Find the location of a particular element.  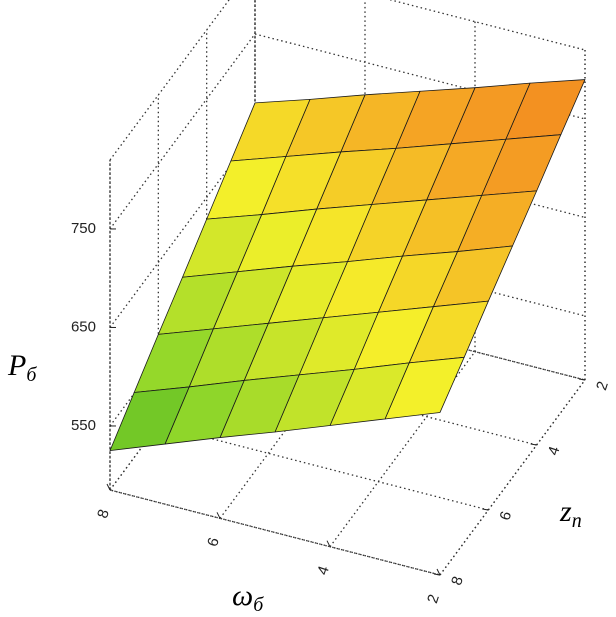

y-tick-label: 8 is located at coordinates (457, 580).